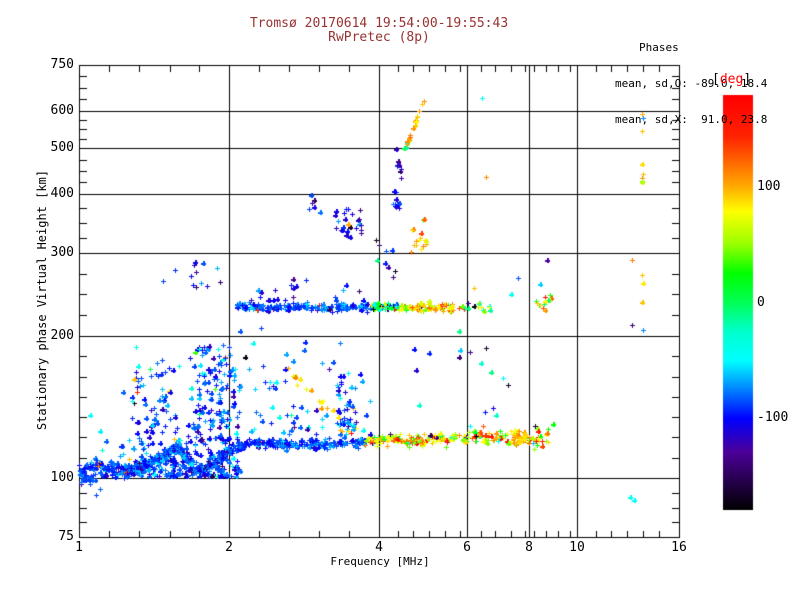 Image resolution: width=800 pixels, height=600 pixels. What do you see at coordinates (747, 79) in the screenshot?
I see `colorbar-bracket-close: ]` at bounding box center [747, 79].